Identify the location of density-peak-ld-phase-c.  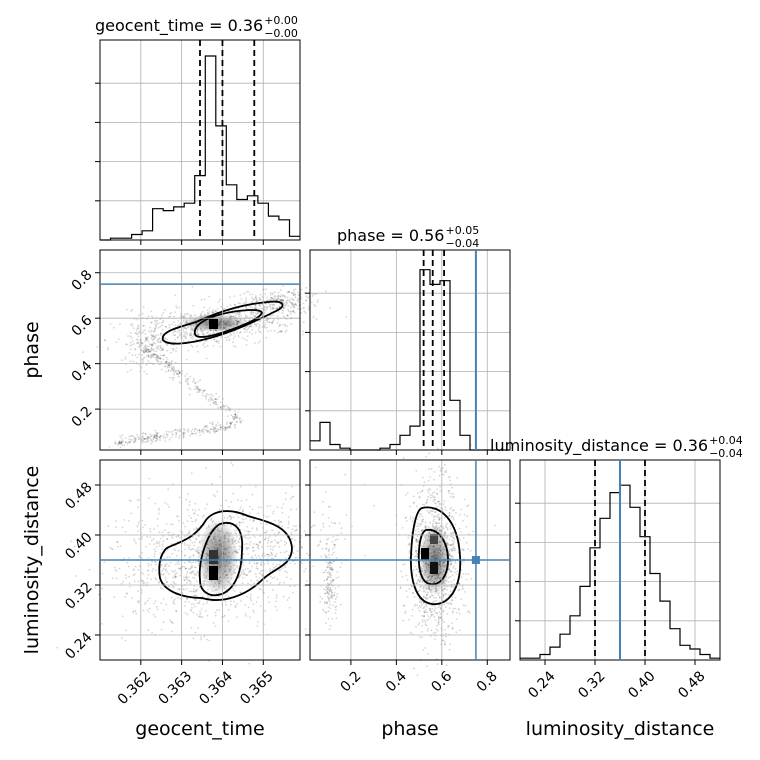
(434, 539).